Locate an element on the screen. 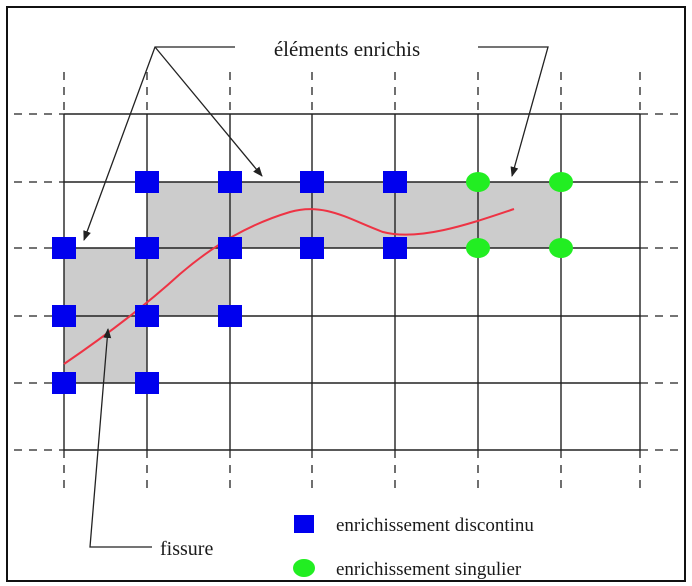 This screenshot has width=692, height=586. legend-marker-singular is located at coordinates (304, 568).